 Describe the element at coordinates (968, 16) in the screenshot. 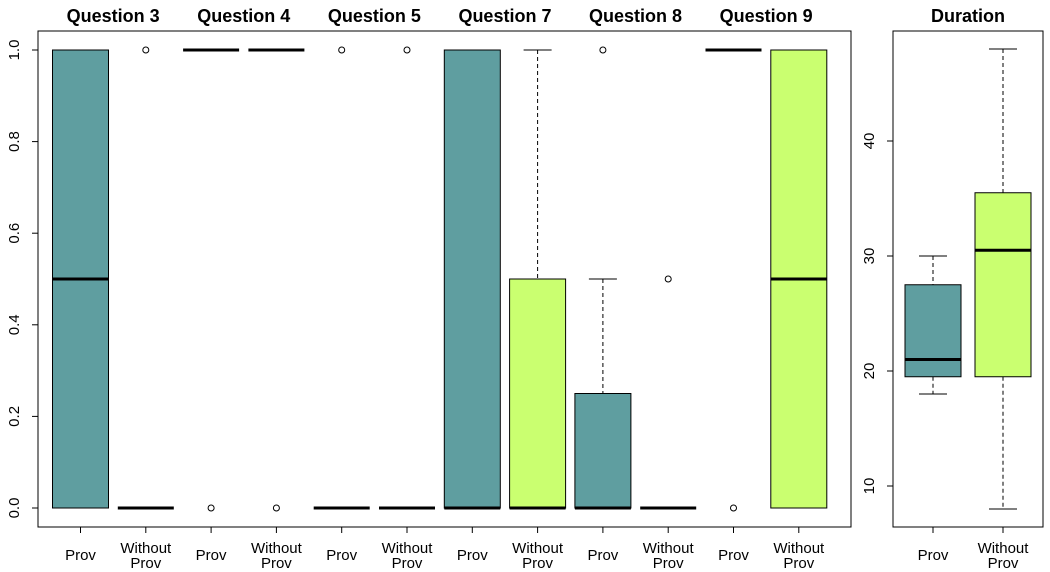

I see `duration-title: Duration` at that location.